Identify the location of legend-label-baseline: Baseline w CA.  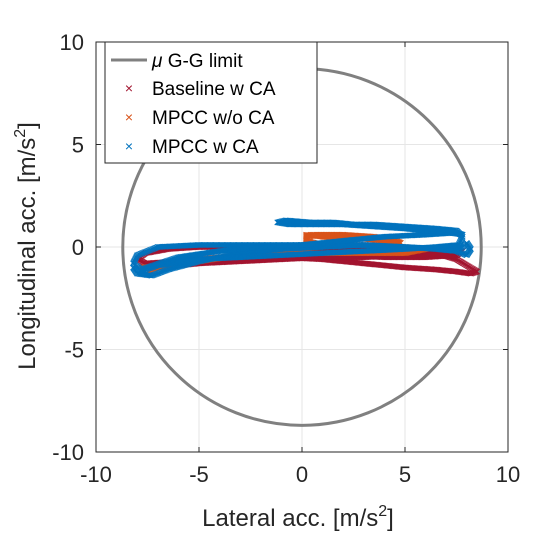
(214, 89).